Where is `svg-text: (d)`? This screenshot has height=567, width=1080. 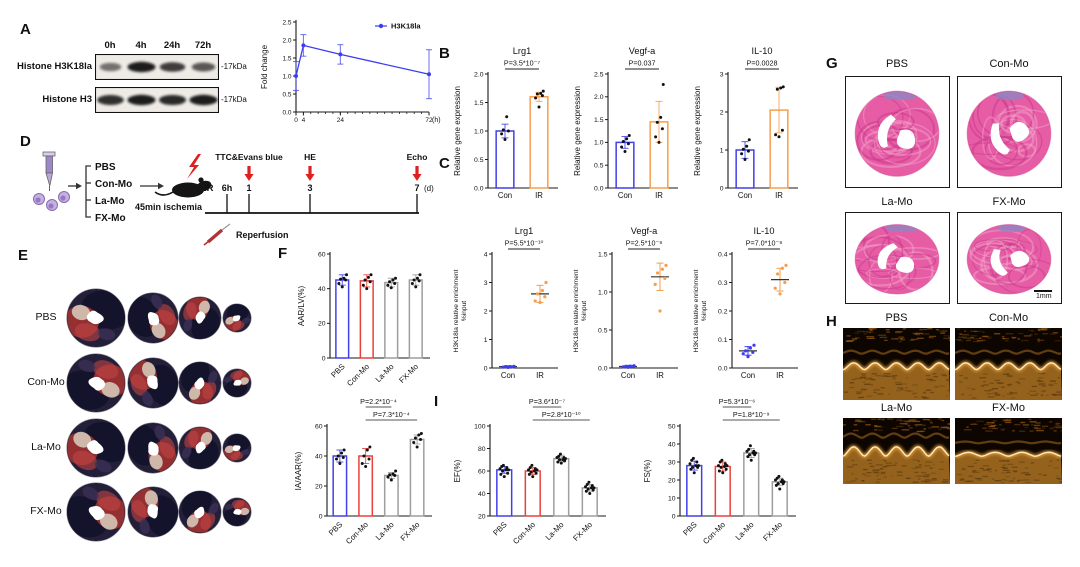 svg-text: (d) is located at coordinates (429, 188).